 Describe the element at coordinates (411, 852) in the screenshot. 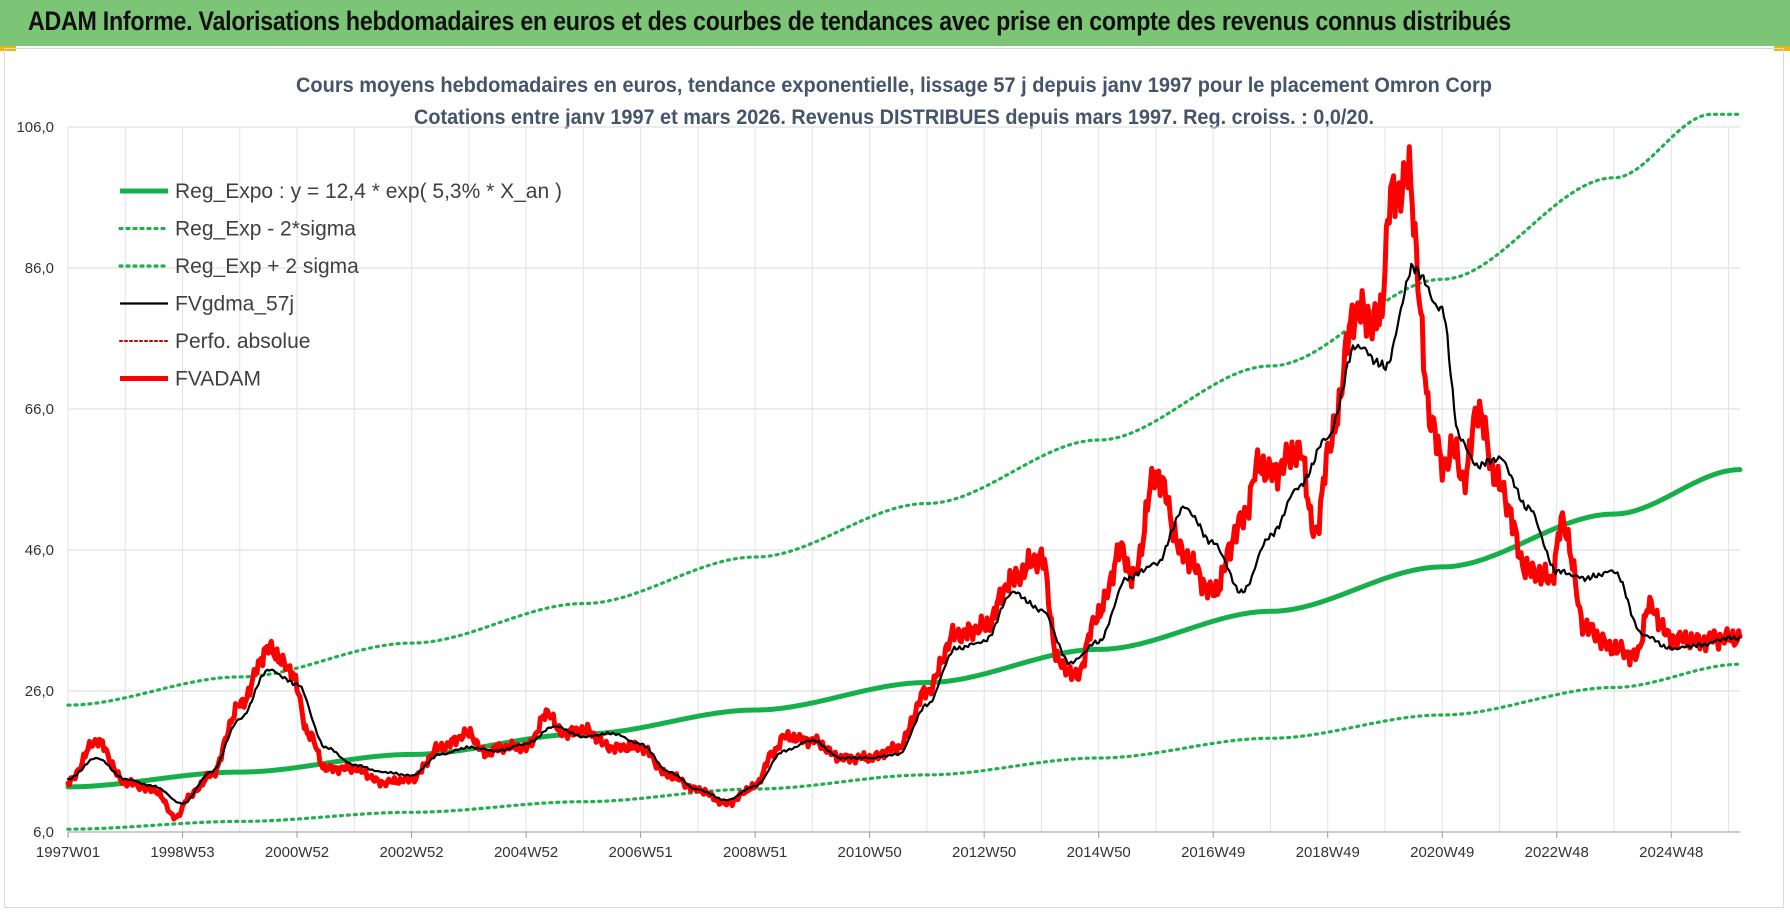

I see `x-tick-label: 2002W52` at that location.